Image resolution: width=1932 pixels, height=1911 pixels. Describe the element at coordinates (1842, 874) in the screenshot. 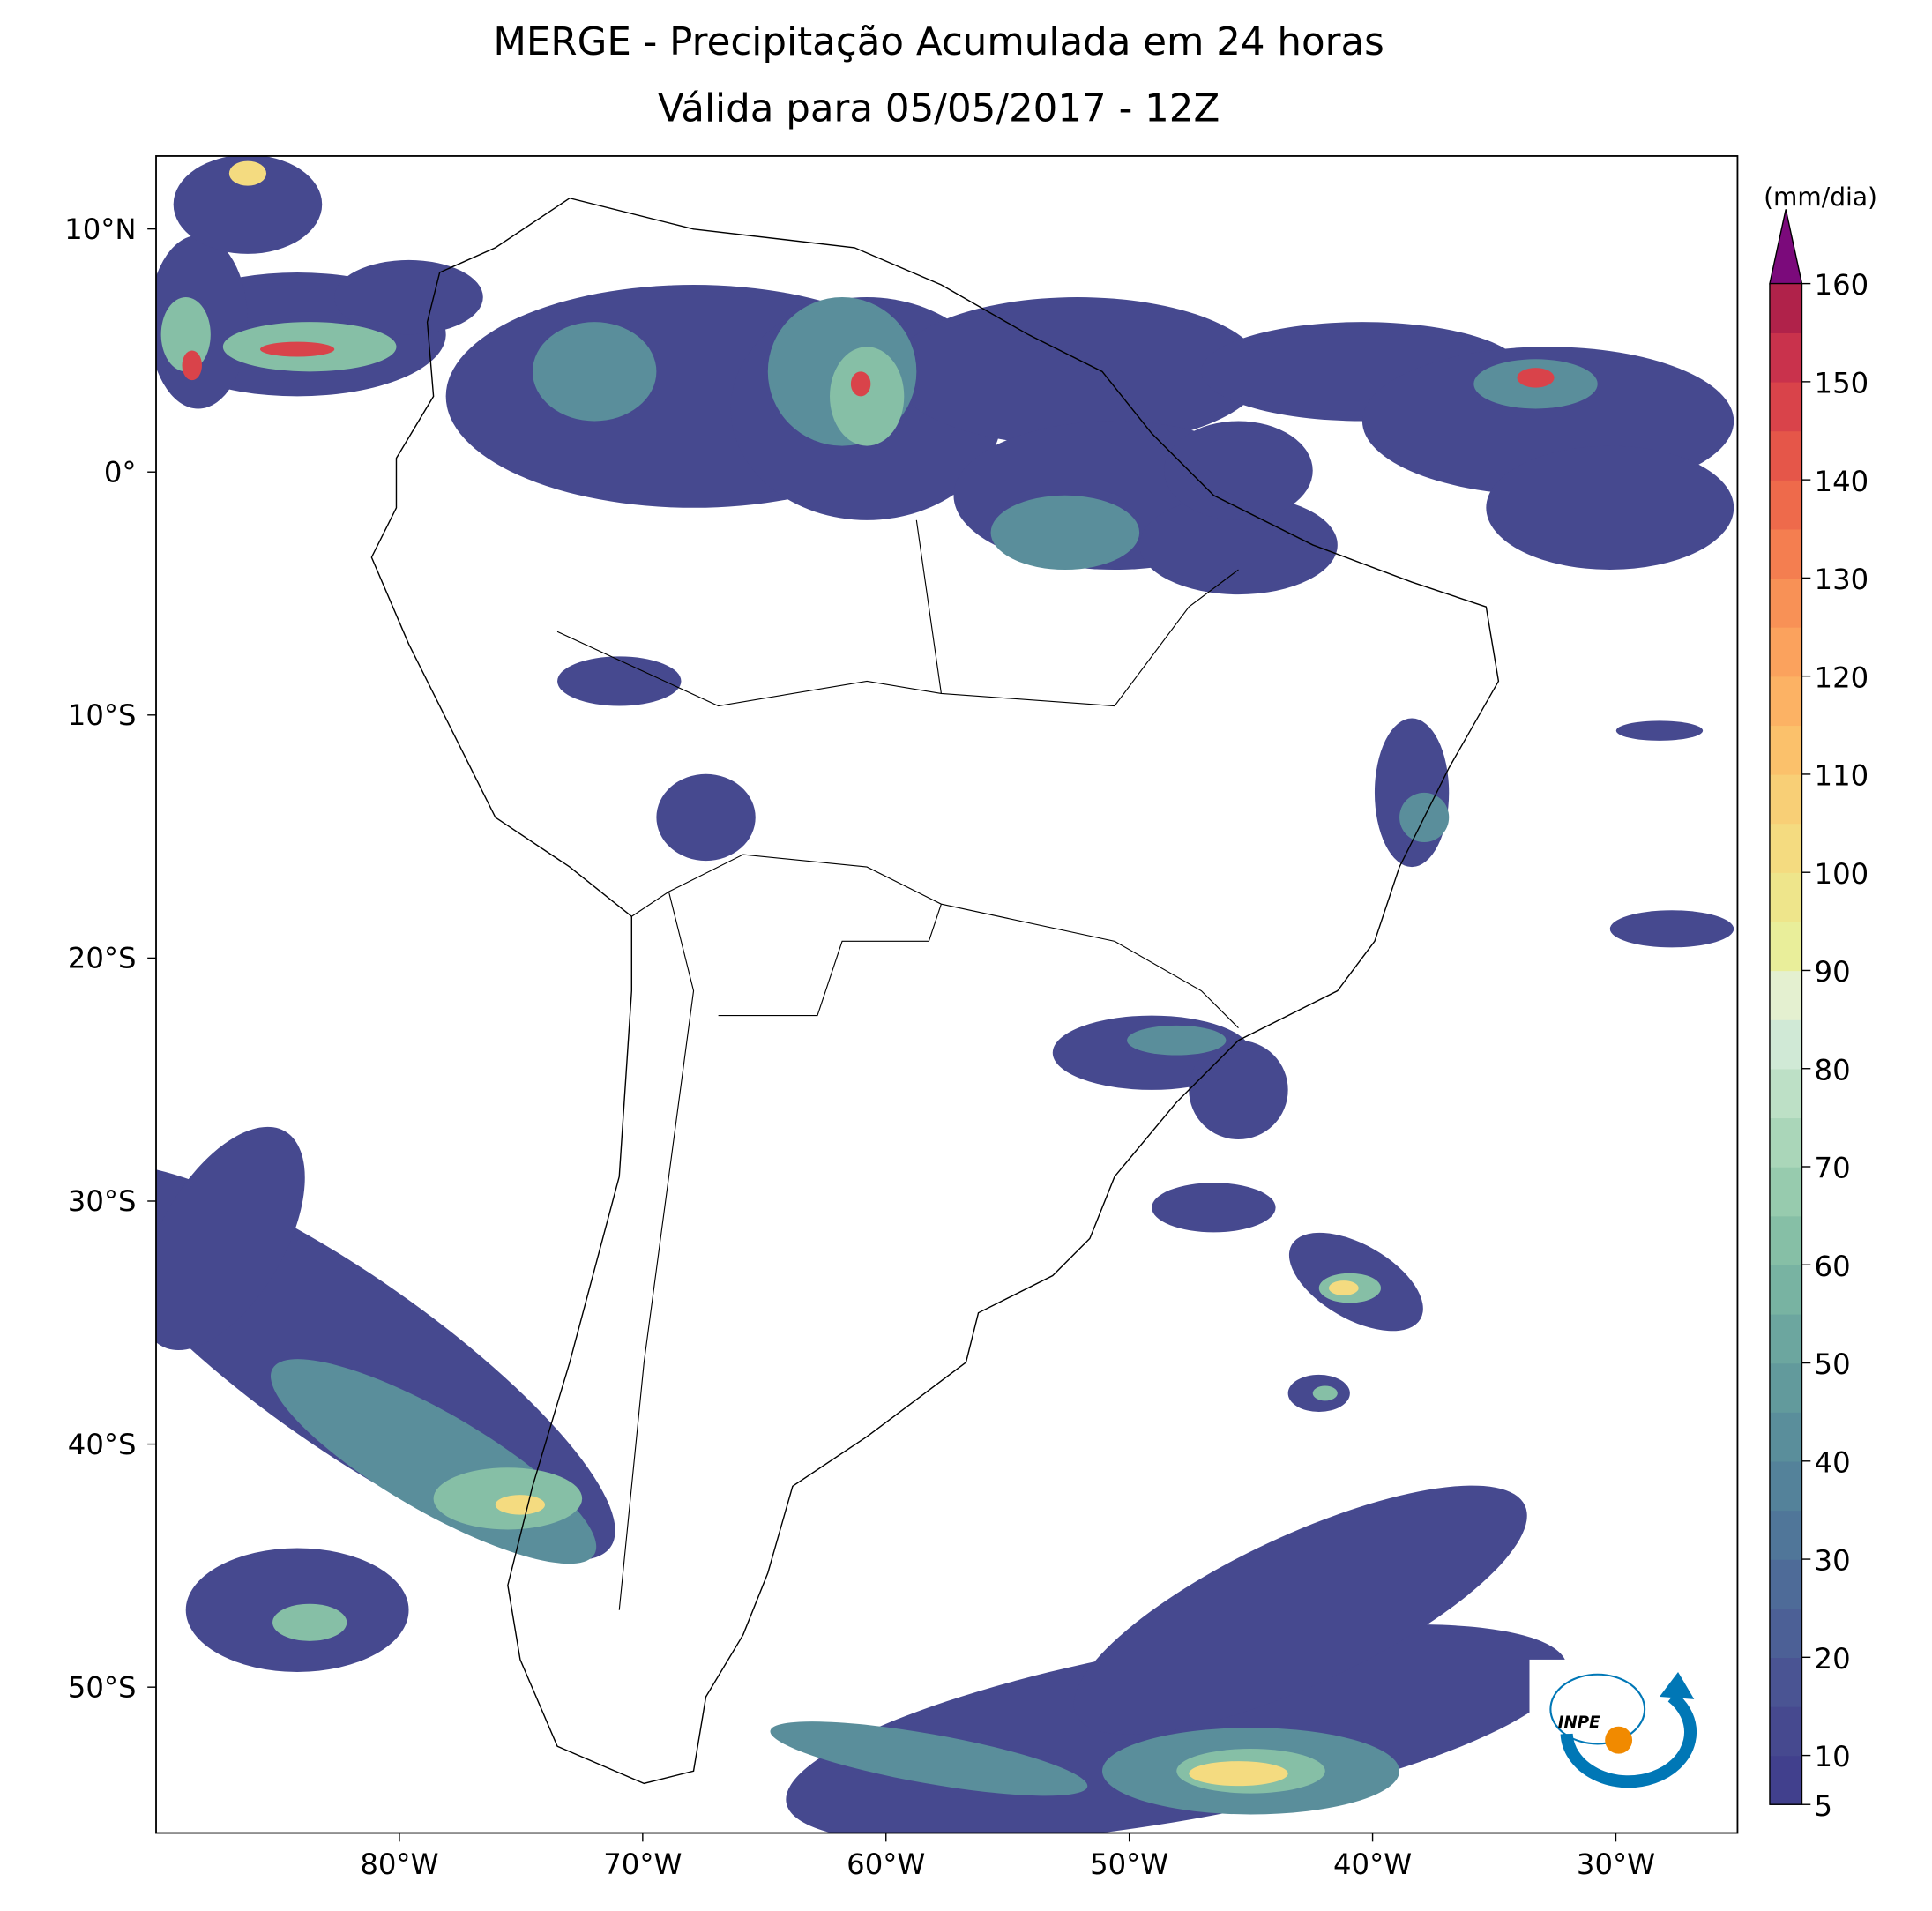

I see `colorbar-tick-label: 100` at that location.